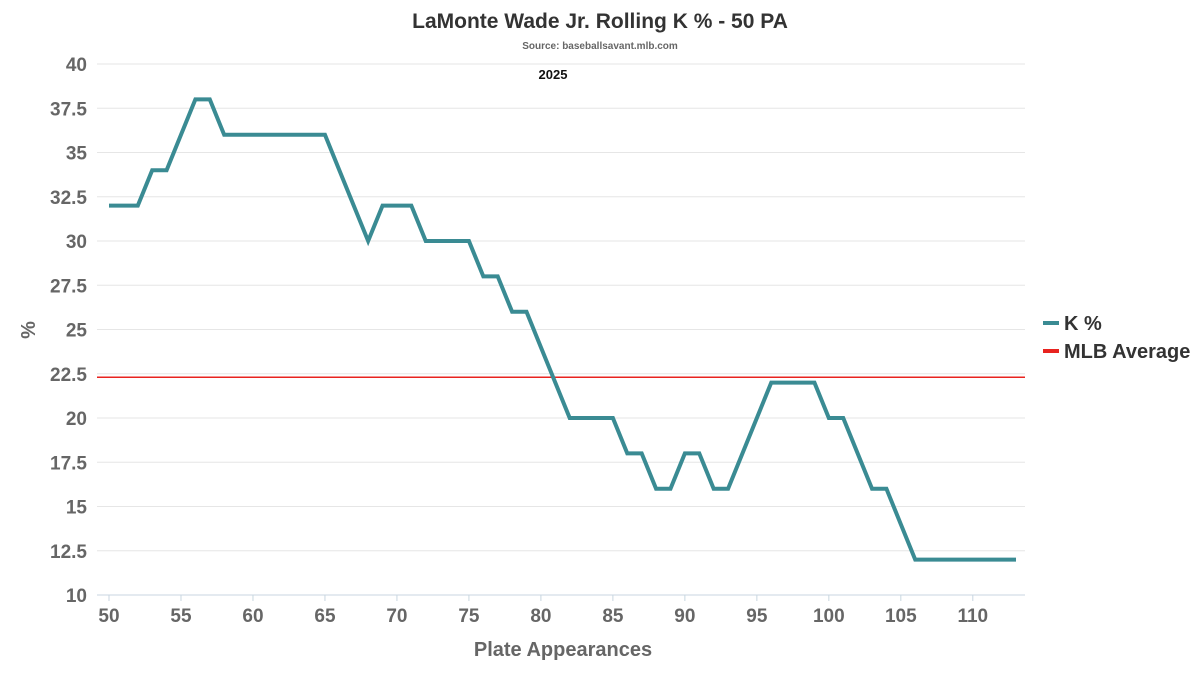 The image size is (1200, 675). What do you see at coordinates (29, 330) in the screenshot?
I see `y-axis-label: %` at bounding box center [29, 330].